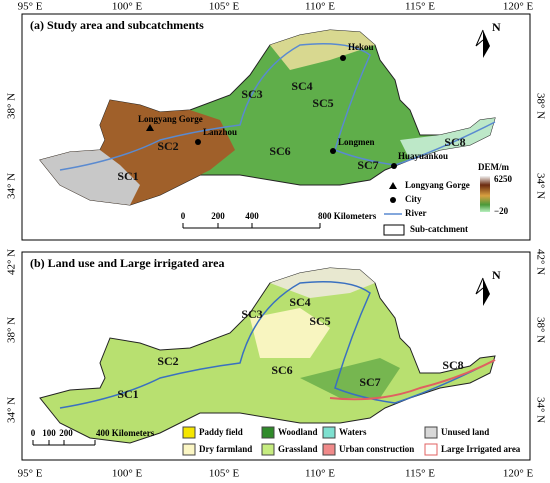  Describe the element at coordinates (493, 167) in the screenshot. I see `legend-title: DEM/m` at that location.